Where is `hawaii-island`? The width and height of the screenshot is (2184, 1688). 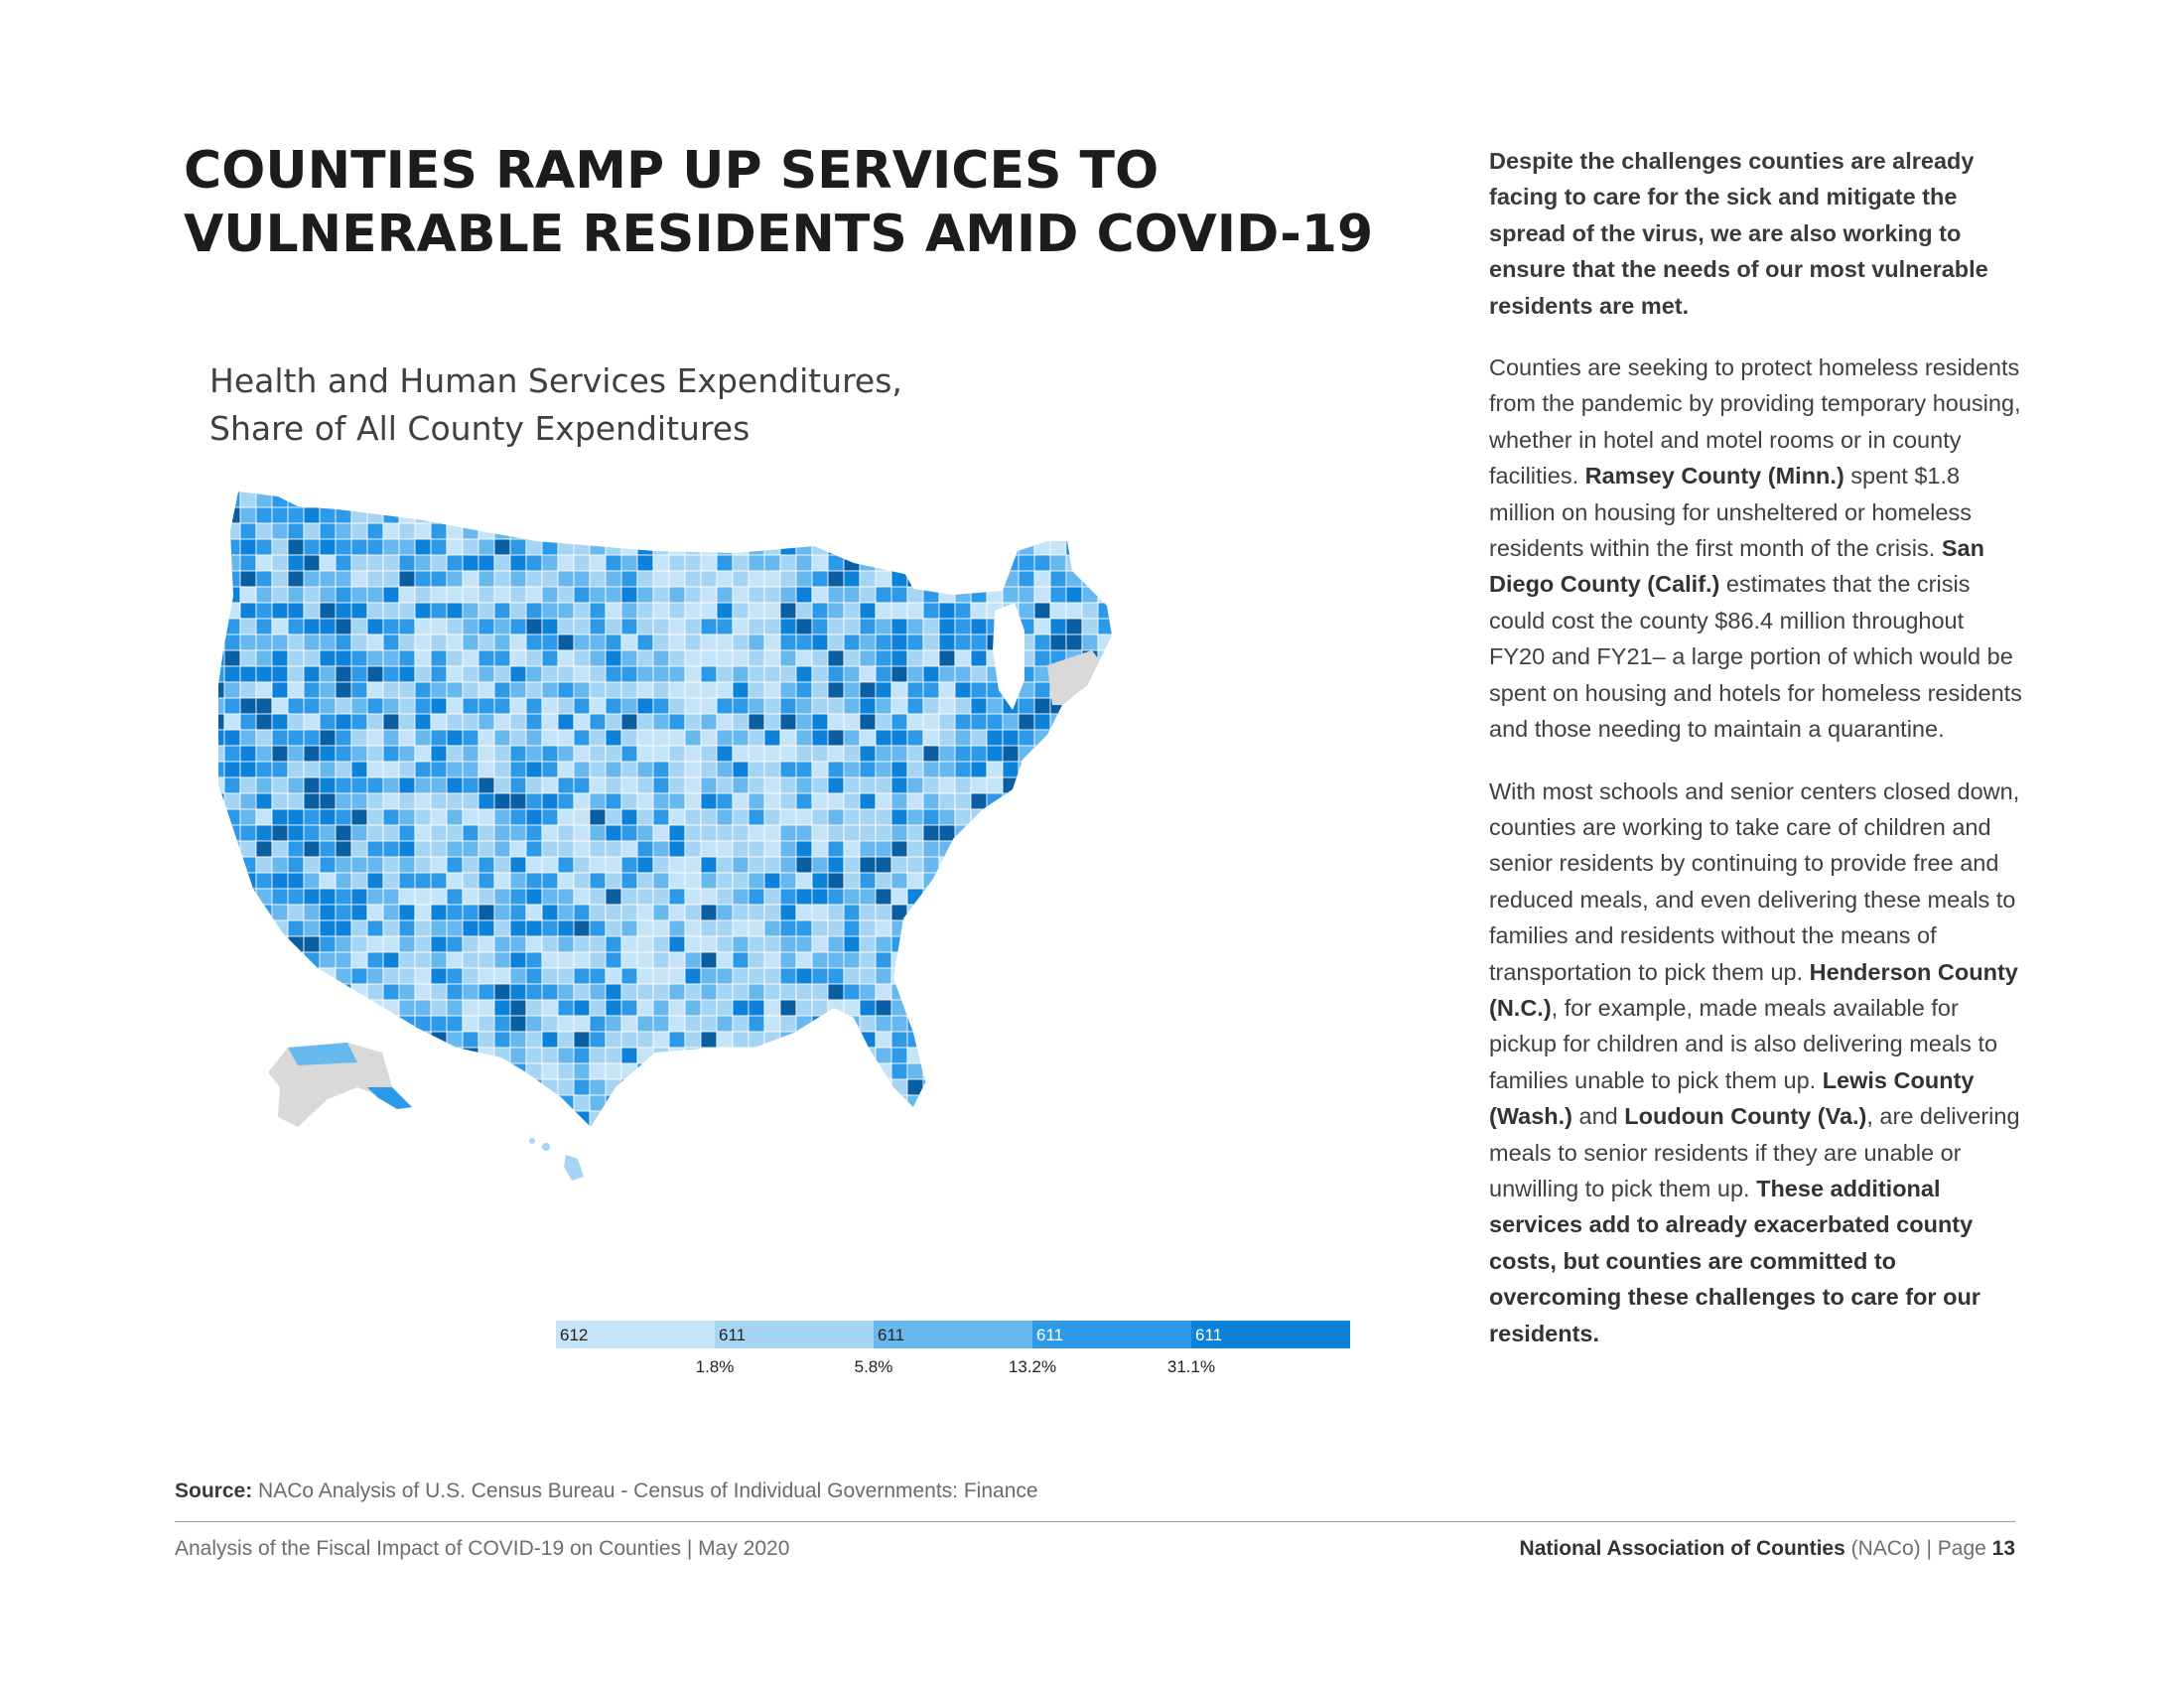
hawaii-island is located at coordinates (546, 1147).